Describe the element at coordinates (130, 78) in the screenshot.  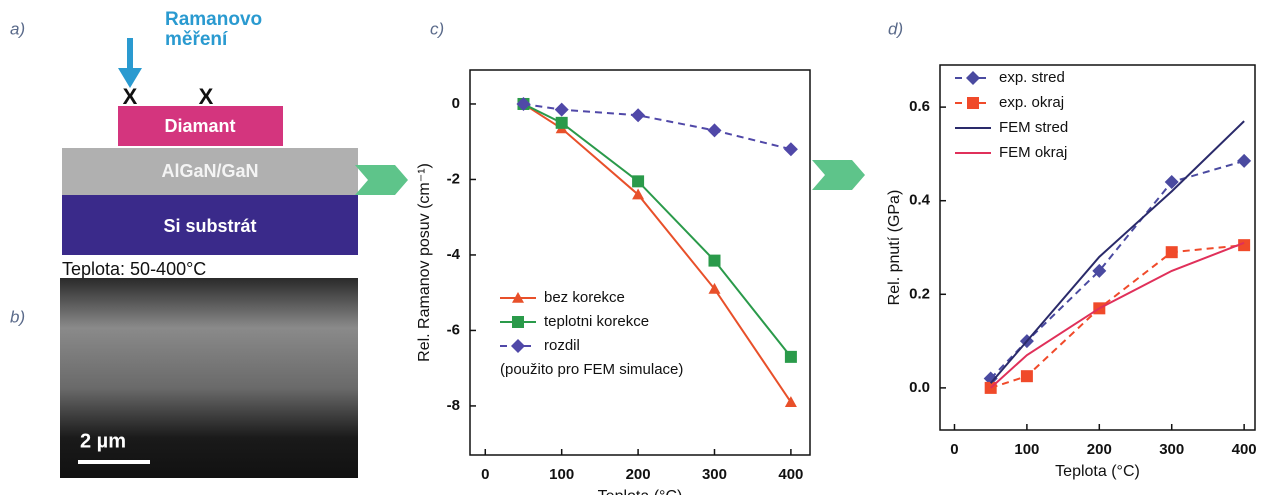
I see `raman-arrow-head` at that location.